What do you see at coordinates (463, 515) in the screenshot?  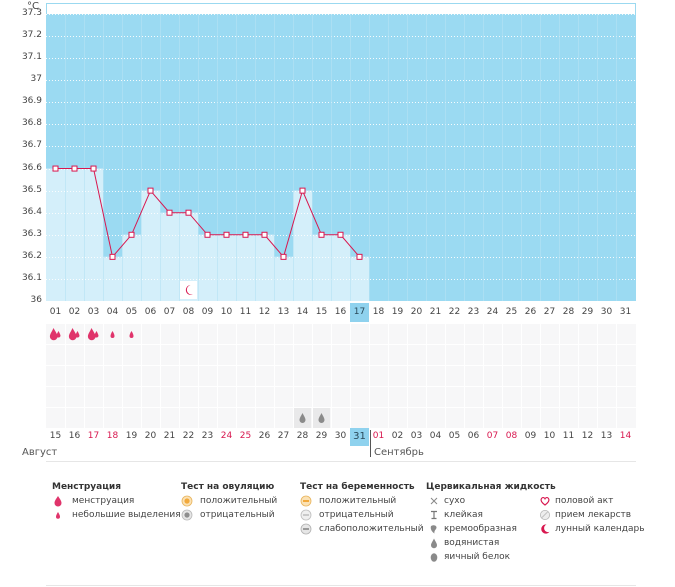 I see `legend-item-sticky: клейкая` at bounding box center [463, 515].